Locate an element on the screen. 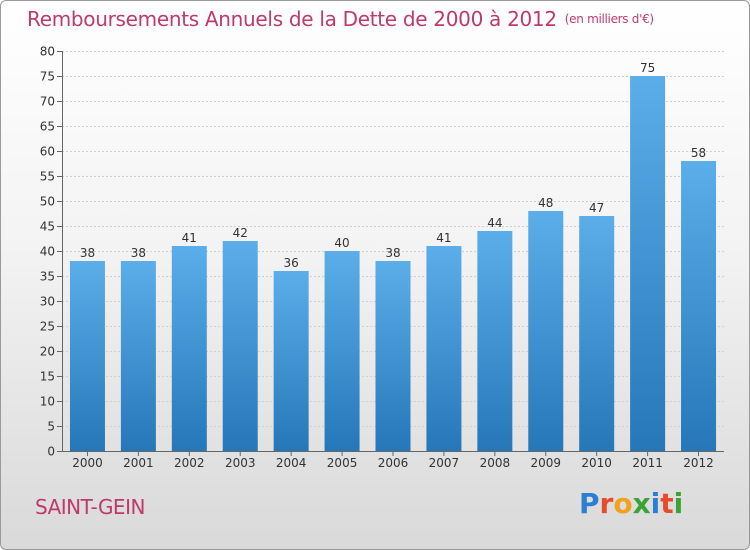 Image resolution: width=750 pixels, height=550 pixels. y-tick-label: 10 is located at coordinates (47, 402).